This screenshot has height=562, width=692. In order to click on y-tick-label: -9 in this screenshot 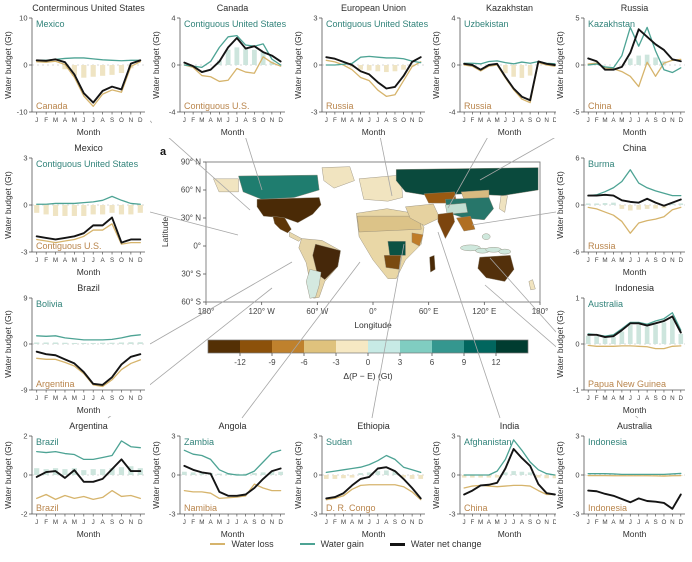, I will do `click(24, 390)`.